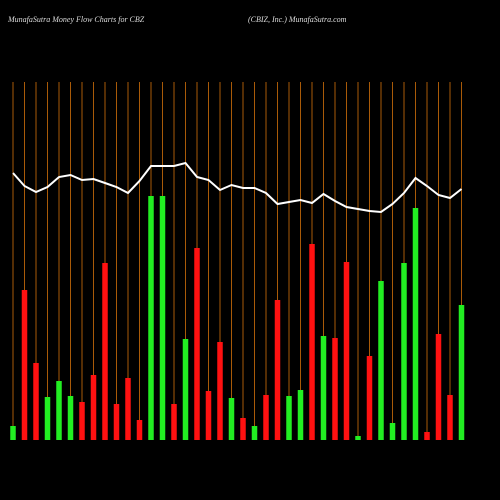 The height and width of the screenshot is (500, 500). Describe the element at coordinates (237, 187) in the screenshot. I see `flow-line` at that location.